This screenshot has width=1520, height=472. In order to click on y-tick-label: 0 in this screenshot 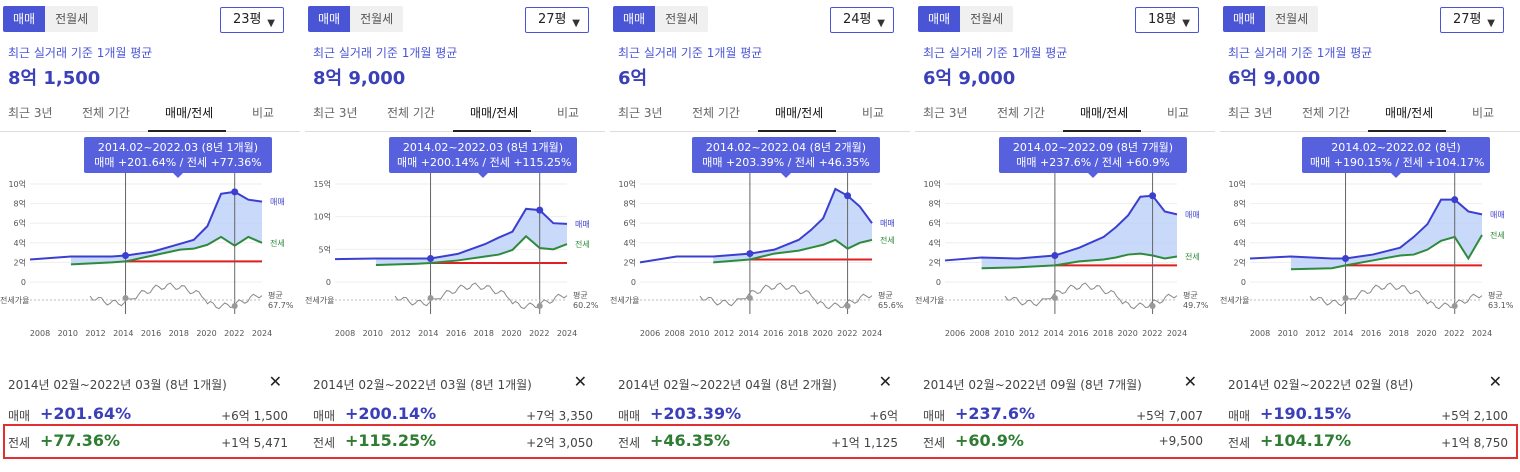, I will do `click(23, 282)`.